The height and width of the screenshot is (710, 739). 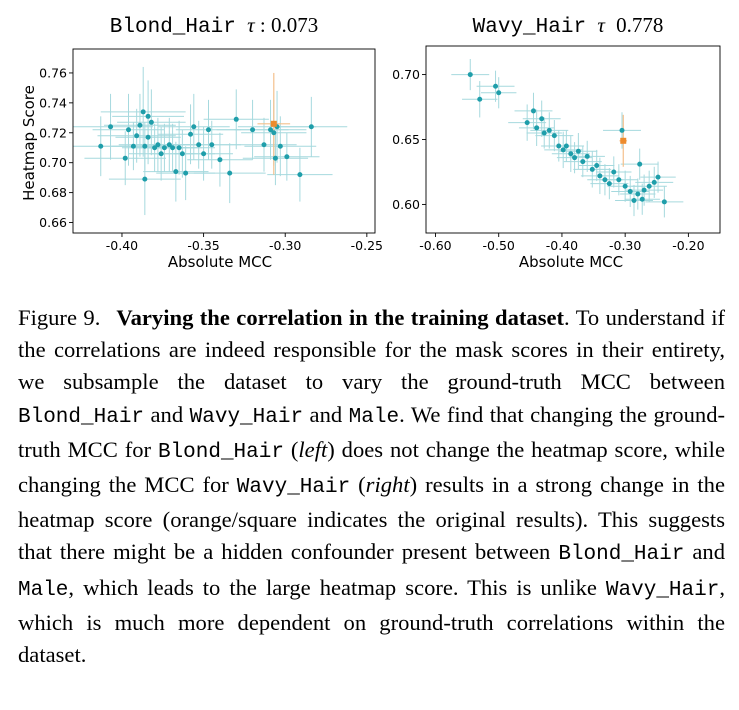 I want to click on y-tick-label: 0.76, so click(x=53, y=72).